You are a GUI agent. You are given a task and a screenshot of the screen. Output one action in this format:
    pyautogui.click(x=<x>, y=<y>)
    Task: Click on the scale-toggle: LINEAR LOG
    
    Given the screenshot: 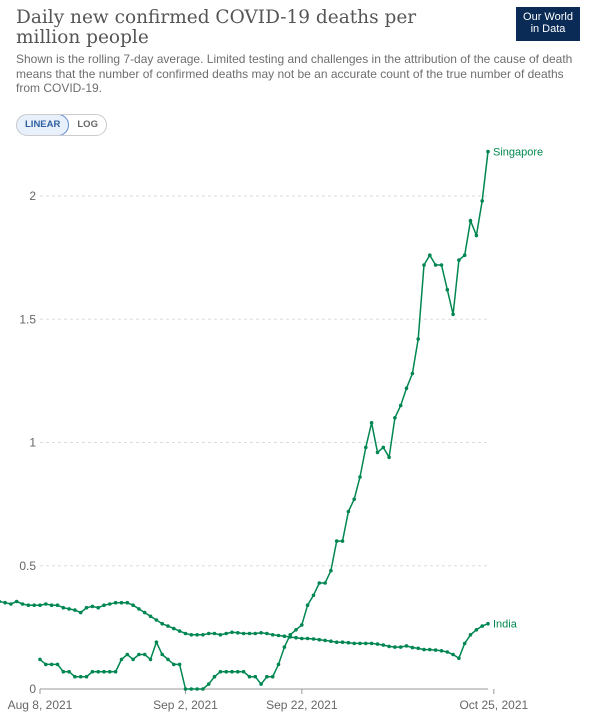 What is the action you would take?
    pyautogui.click(x=61, y=125)
    